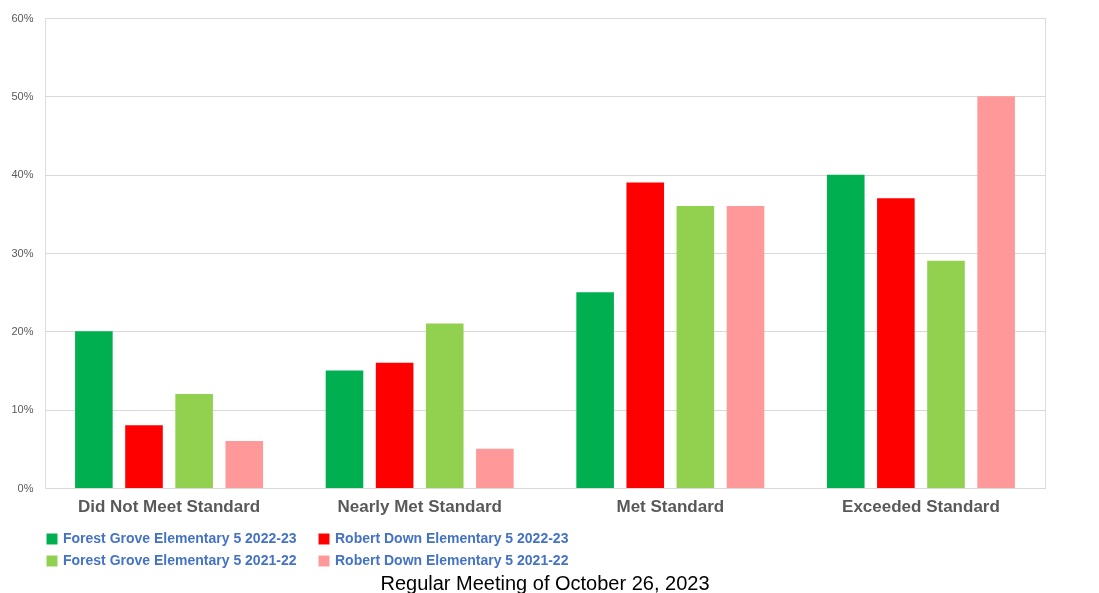 This screenshot has width=1099, height=593. I want to click on legend-label: Robert Down Elementary 5 2021-22, so click(452, 560).